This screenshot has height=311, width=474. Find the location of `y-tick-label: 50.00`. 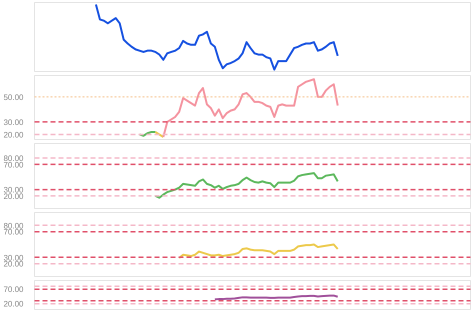

y-tick-label: 50.00 is located at coordinates (13, 97).